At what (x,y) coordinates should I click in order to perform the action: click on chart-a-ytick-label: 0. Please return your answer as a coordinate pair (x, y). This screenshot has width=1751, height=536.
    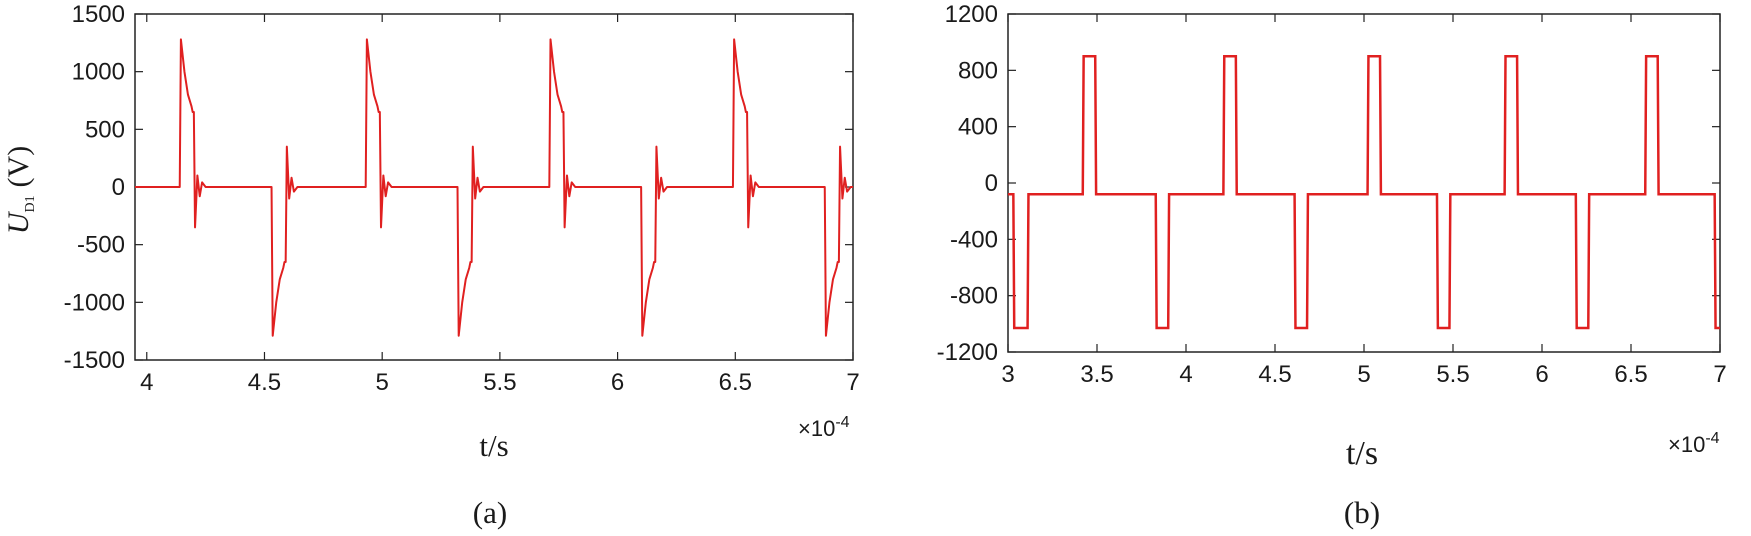
    Looking at the image, I should click on (118, 187).